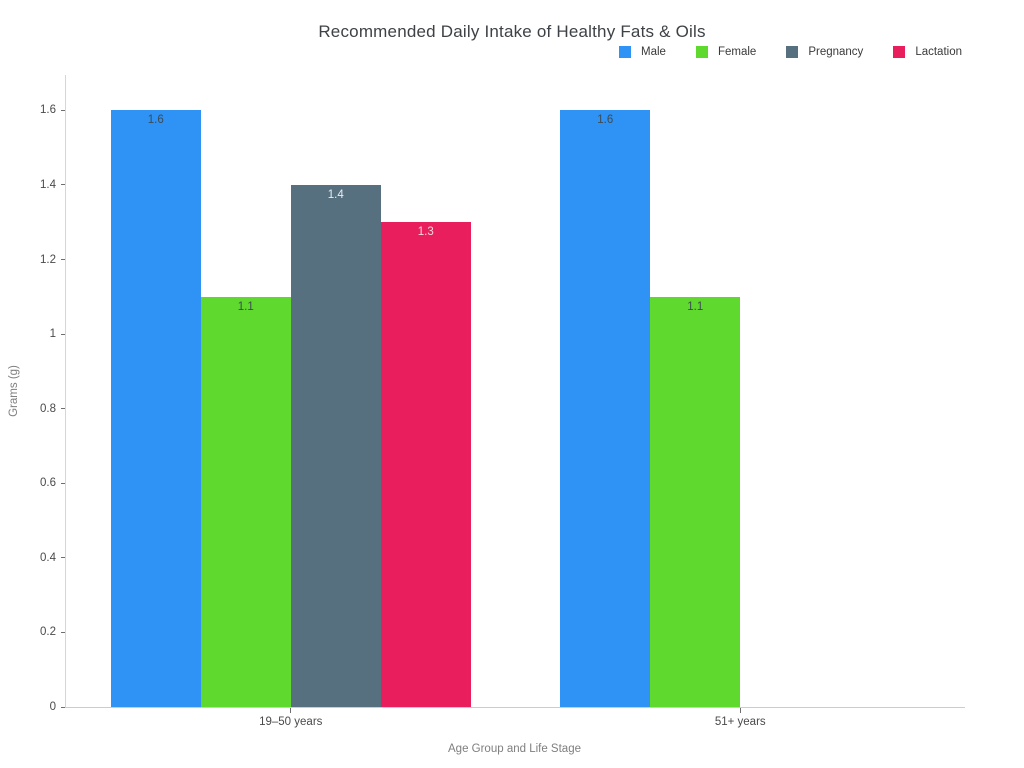  Describe the element at coordinates (335, 446) in the screenshot. I see `bar-pregnancy-group1: 1.4` at that location.